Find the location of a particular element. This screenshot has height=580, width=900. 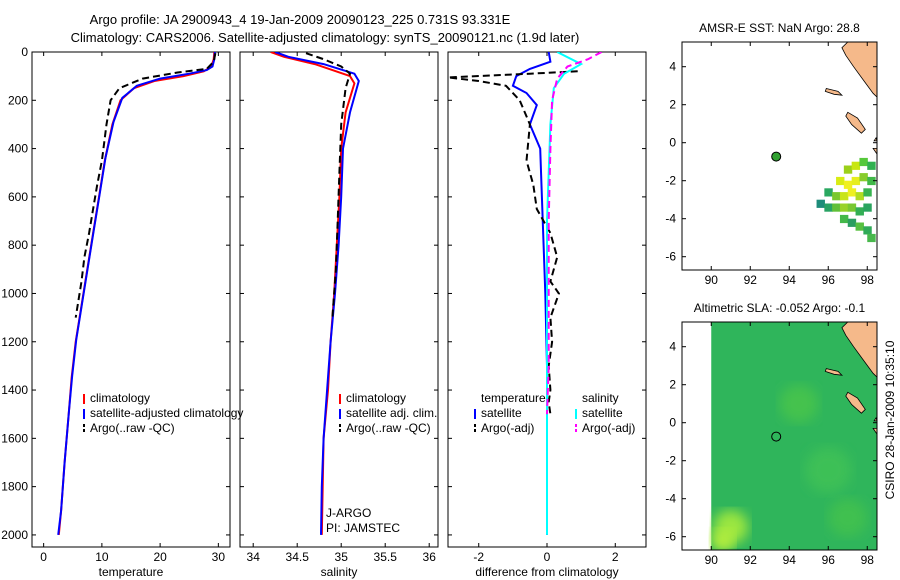

temperature-ytick-label: 0 is located at coordinates (24, 52).